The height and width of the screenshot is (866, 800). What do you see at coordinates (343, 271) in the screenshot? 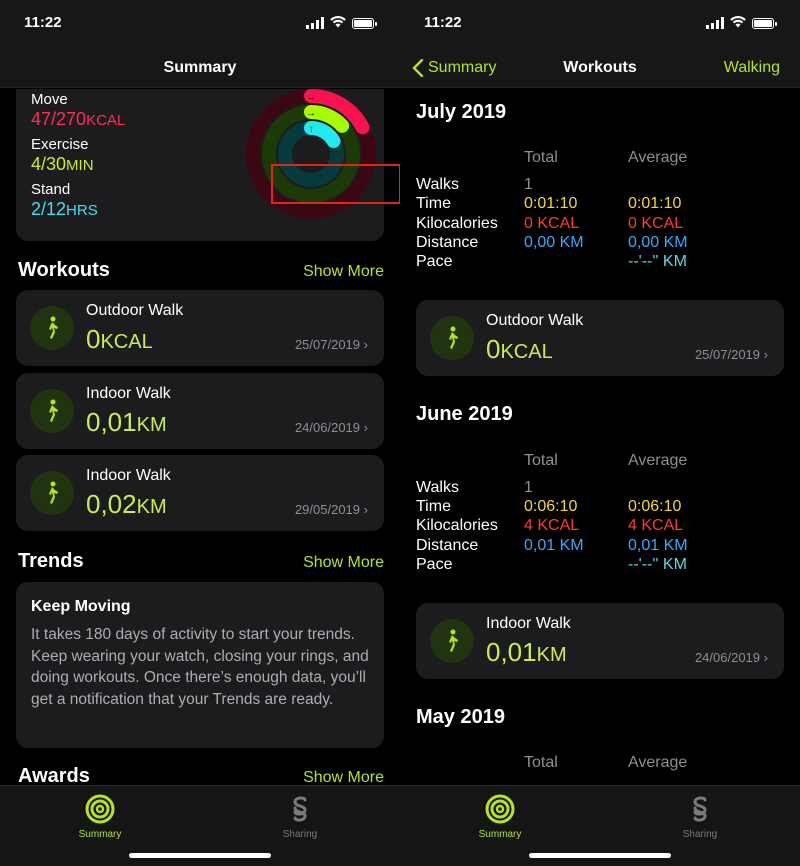
I see `workouts-show-more-link: Show More` at bounding box center [343, 271].